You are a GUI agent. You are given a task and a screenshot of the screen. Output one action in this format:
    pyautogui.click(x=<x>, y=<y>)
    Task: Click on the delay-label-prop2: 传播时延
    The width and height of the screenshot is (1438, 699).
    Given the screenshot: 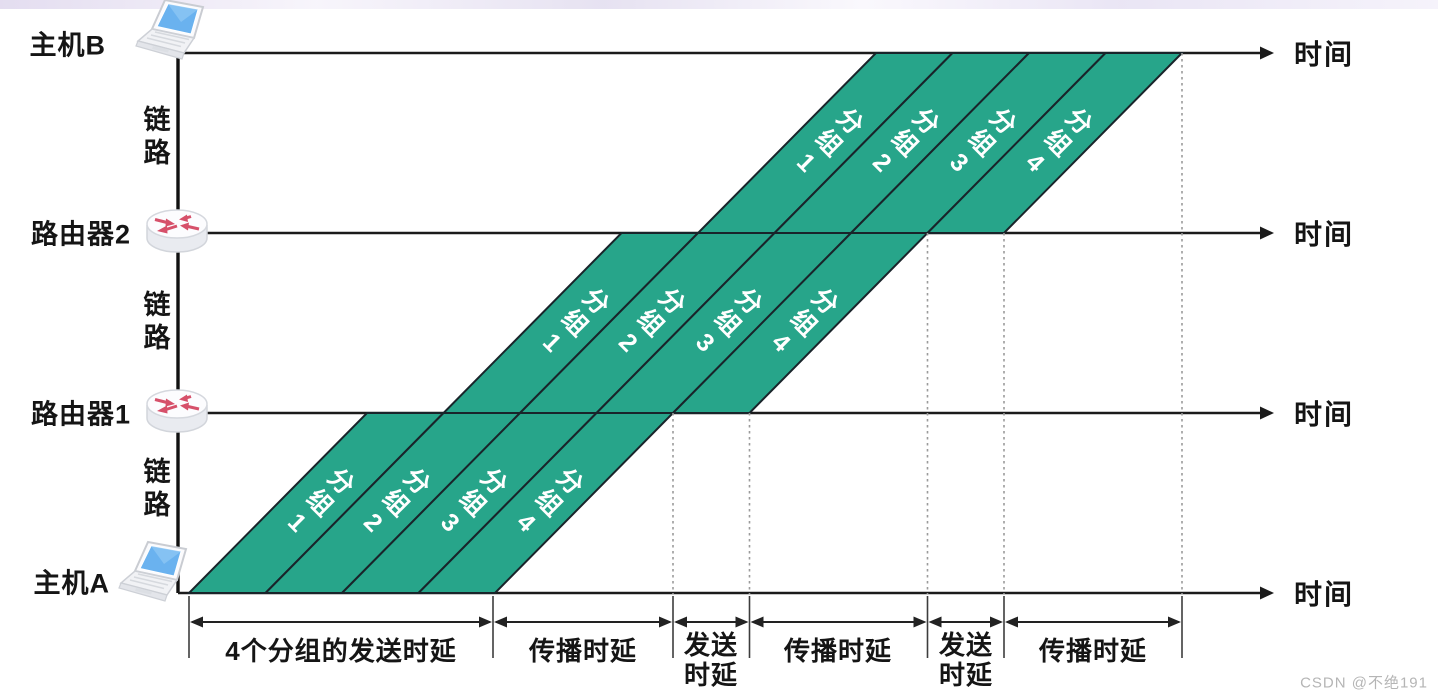 What is the action you would take?
    pyautogui.click(x=838, y=651)
    